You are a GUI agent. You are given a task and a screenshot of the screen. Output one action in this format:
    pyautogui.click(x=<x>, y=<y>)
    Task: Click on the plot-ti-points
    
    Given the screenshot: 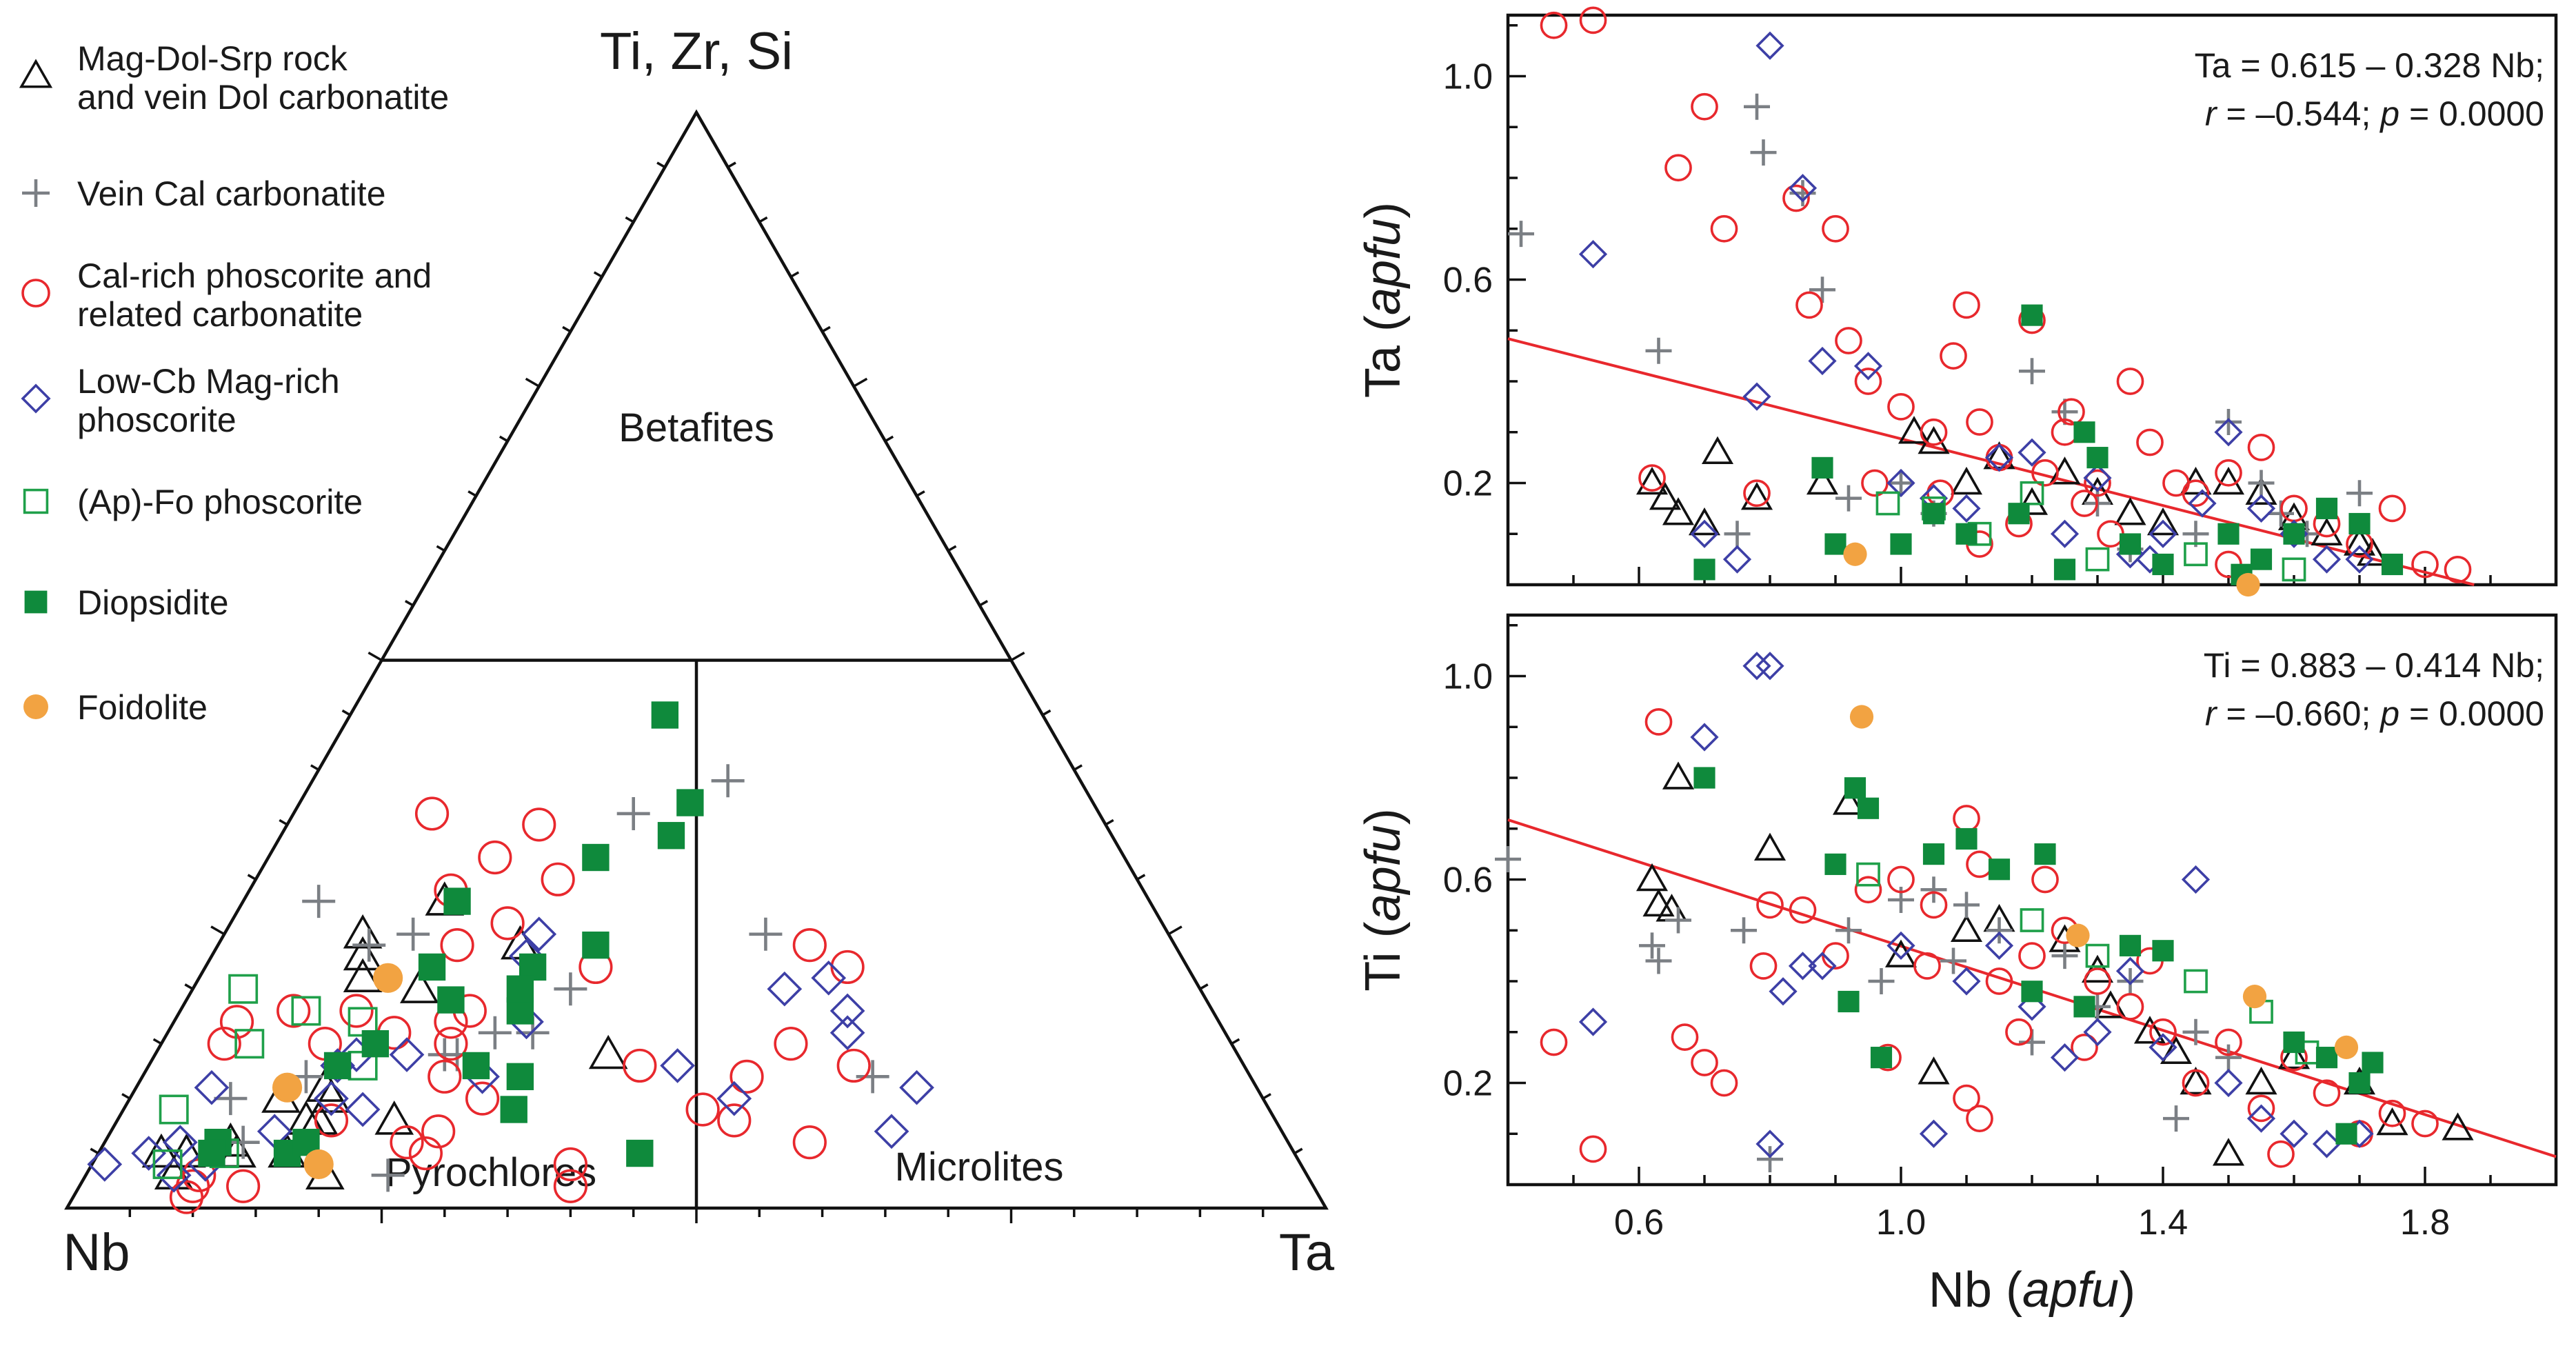 What is the action you would take?
    pyautogui.click(x=1984, y=912)
    